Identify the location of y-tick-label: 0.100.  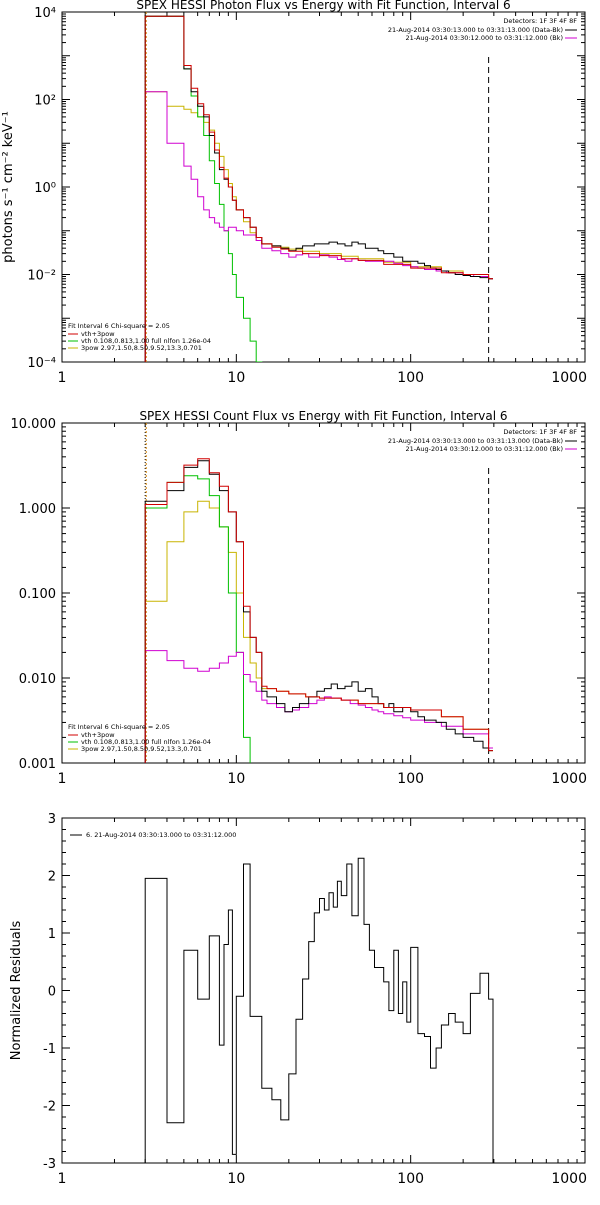
(37, 594).